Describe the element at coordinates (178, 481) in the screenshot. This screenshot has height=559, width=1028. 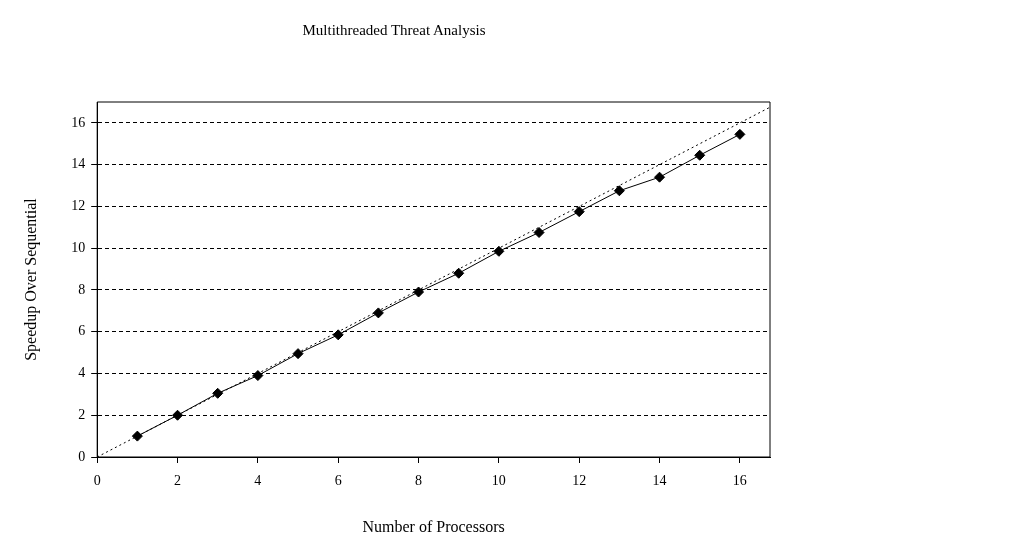
I see `x-tick-label: 2` at that location.